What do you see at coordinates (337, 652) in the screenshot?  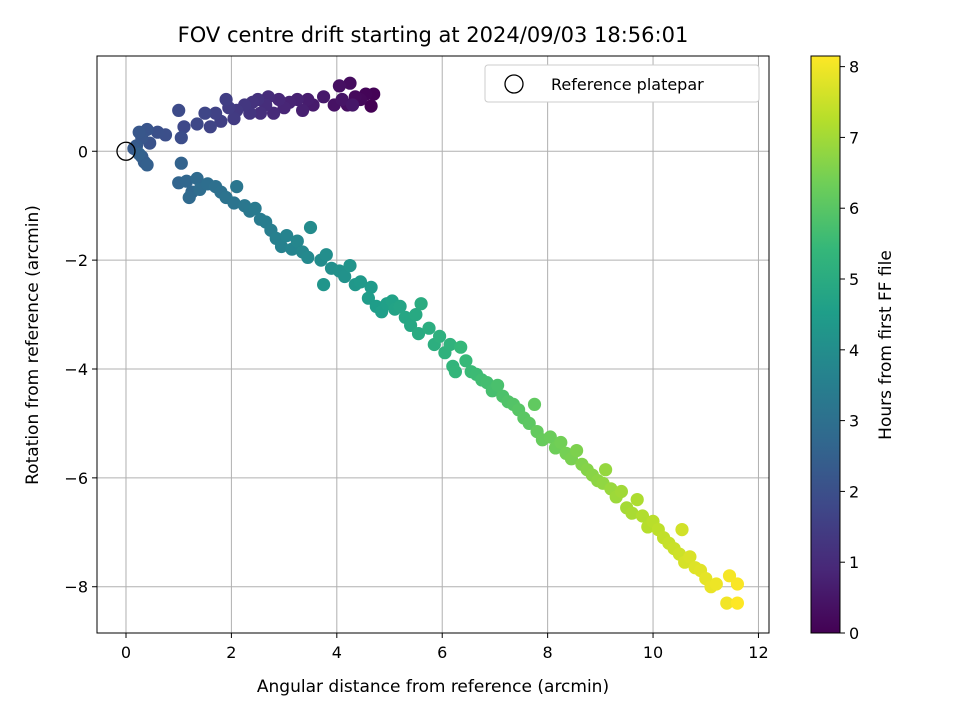 I see `x-tick-label: 4` at bounding box center [337, 652].